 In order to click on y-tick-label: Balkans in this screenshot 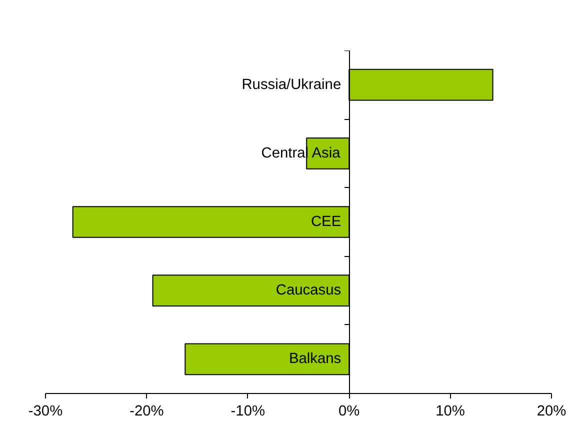, I will do `click(315, 359)`.